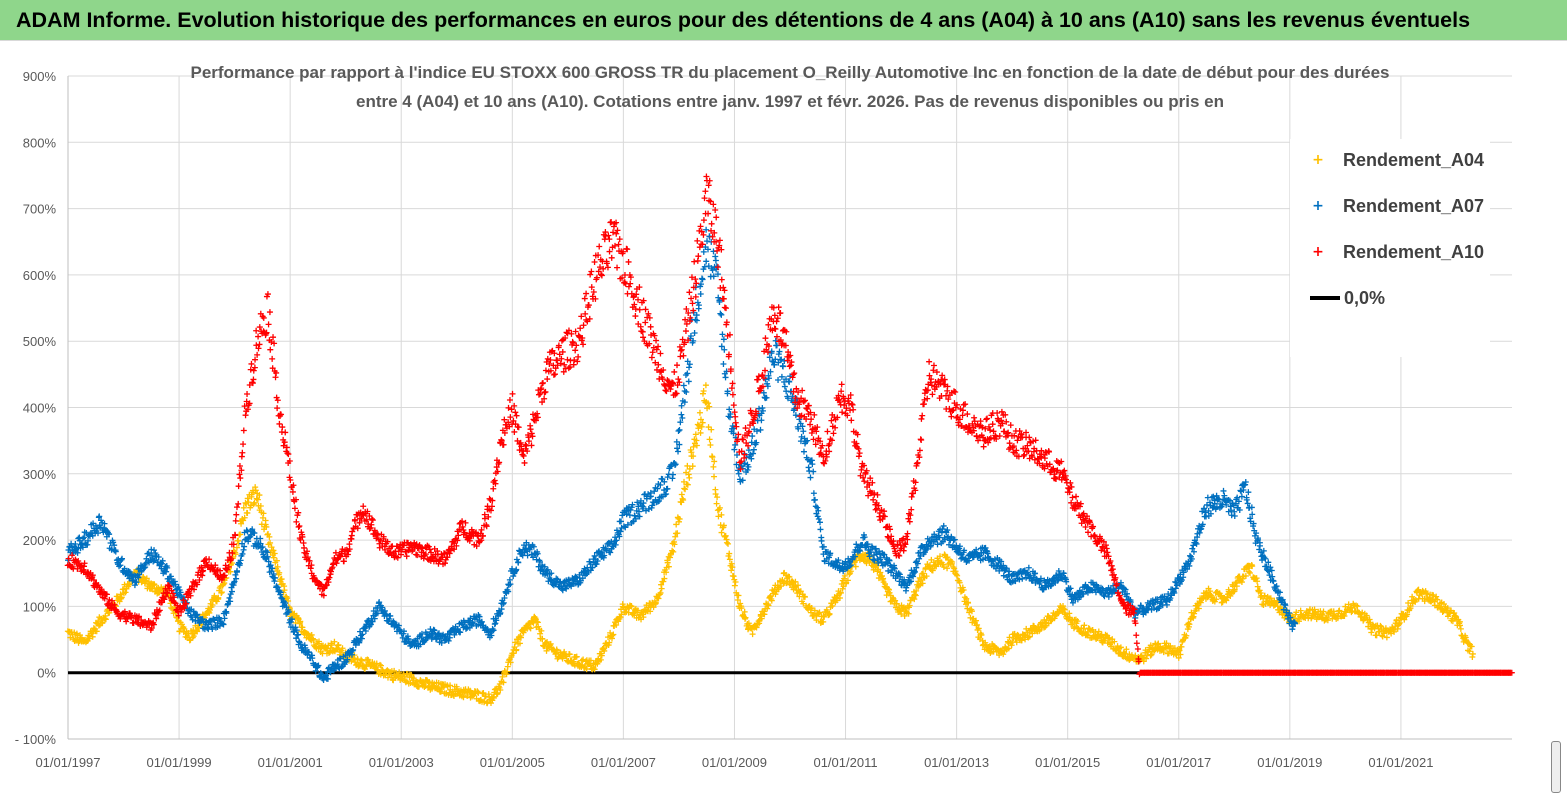 The image size is (1567, 793). What do you see at coordinates (734, 762) in the screenshot?
I see `x-tick-label: 01/01/2009` at bounding box center [734, 762].